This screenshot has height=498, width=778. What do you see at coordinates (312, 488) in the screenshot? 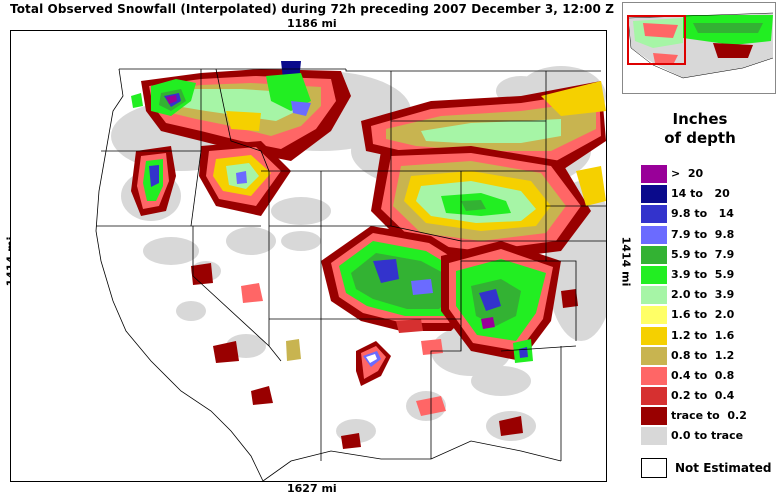
I see `scale-bottom-label: 1627 mi` at bounding box center [312, 488].